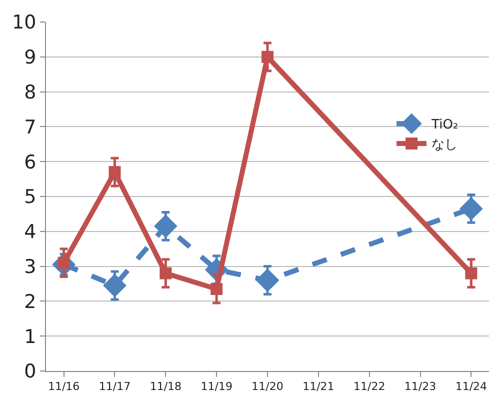 The width and height of the screenshot is (501, 405). Describe the element at coordinates (420, 387) in the screenshot. I see `x-tick-label: 11/23` at that location.